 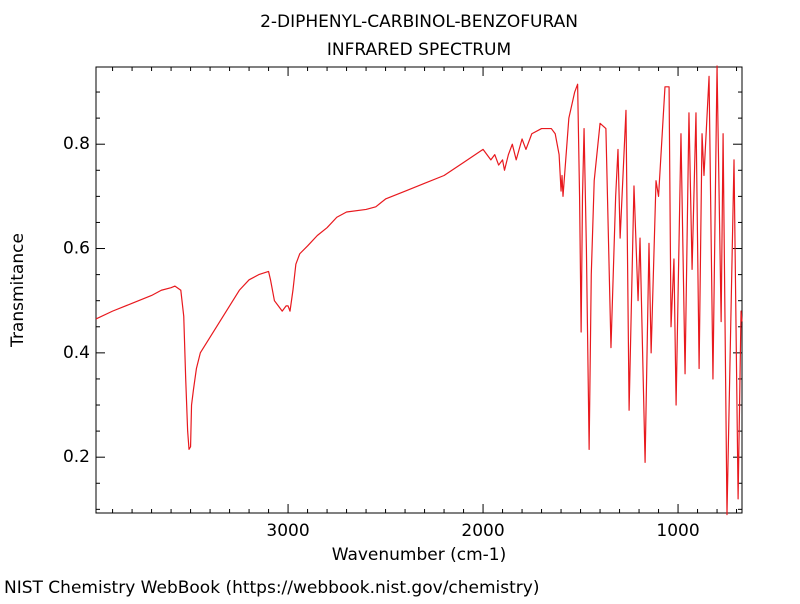 What do you see at coordinates (482, 531) in the screenshot?
I see `x-tick-label: 2000` at bounding box center [482, 531].